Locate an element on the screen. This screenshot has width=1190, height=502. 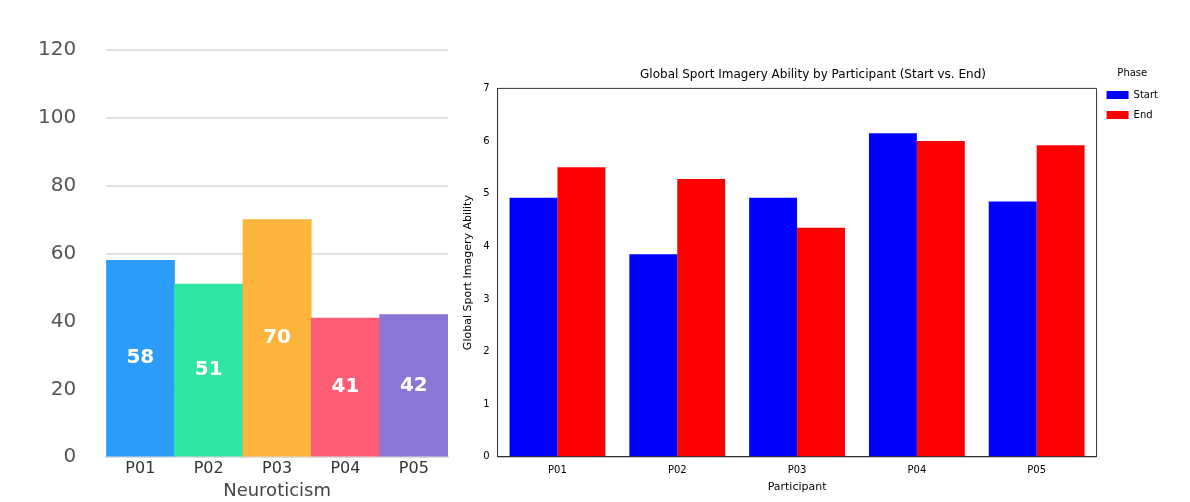
data-label: 41 is located at coordinates (345, 385).